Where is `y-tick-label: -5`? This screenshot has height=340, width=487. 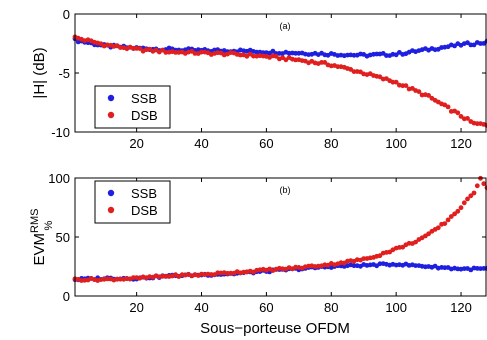
y-tick-label: -5 is located at coordinates (64, 73).